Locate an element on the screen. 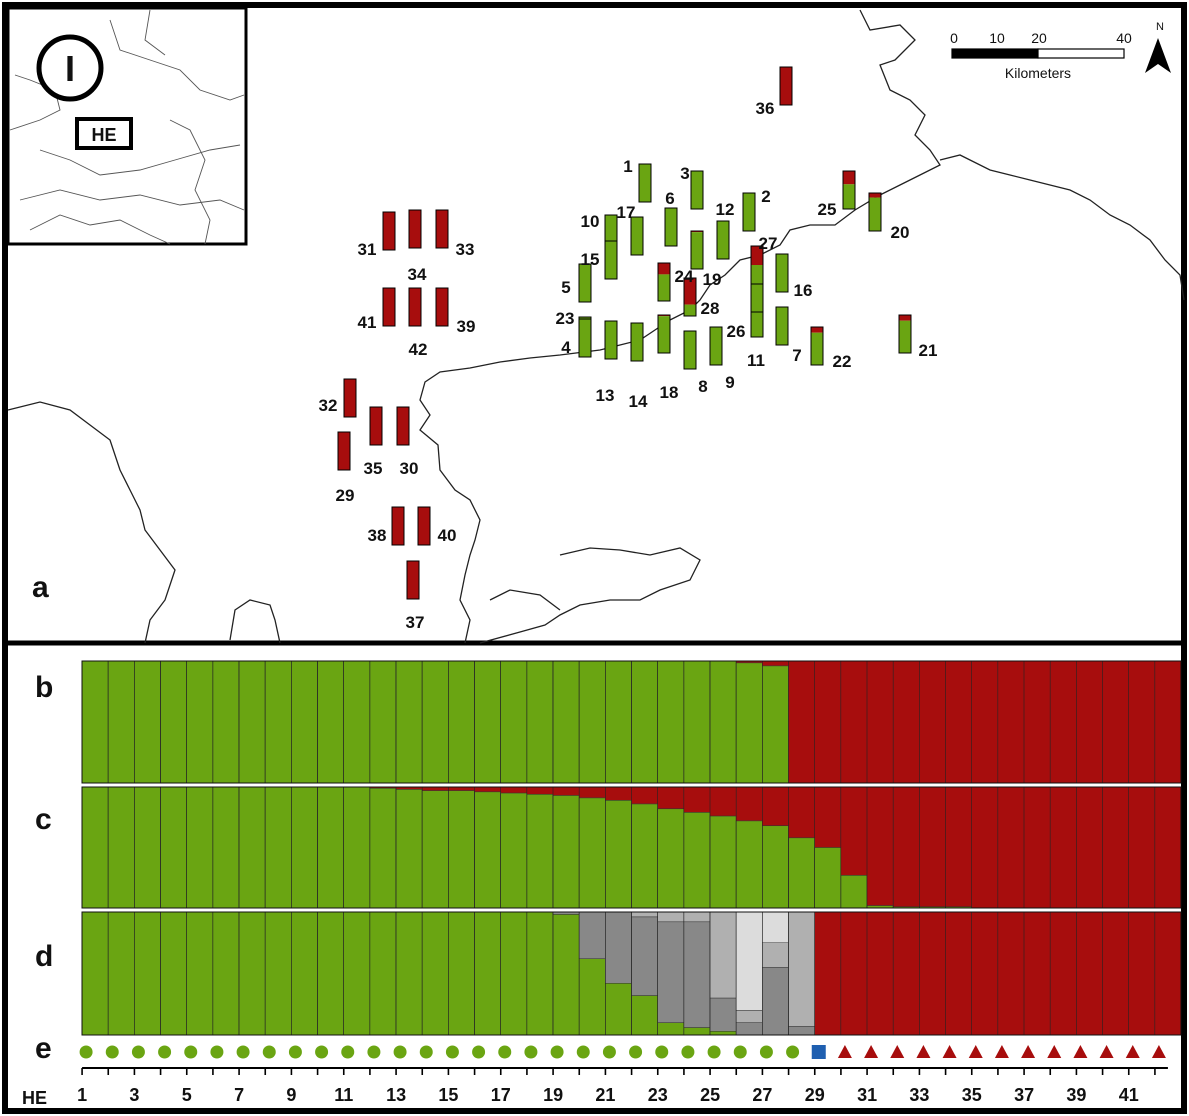  population-label-31: 31 is located at coordinates (367, 249).